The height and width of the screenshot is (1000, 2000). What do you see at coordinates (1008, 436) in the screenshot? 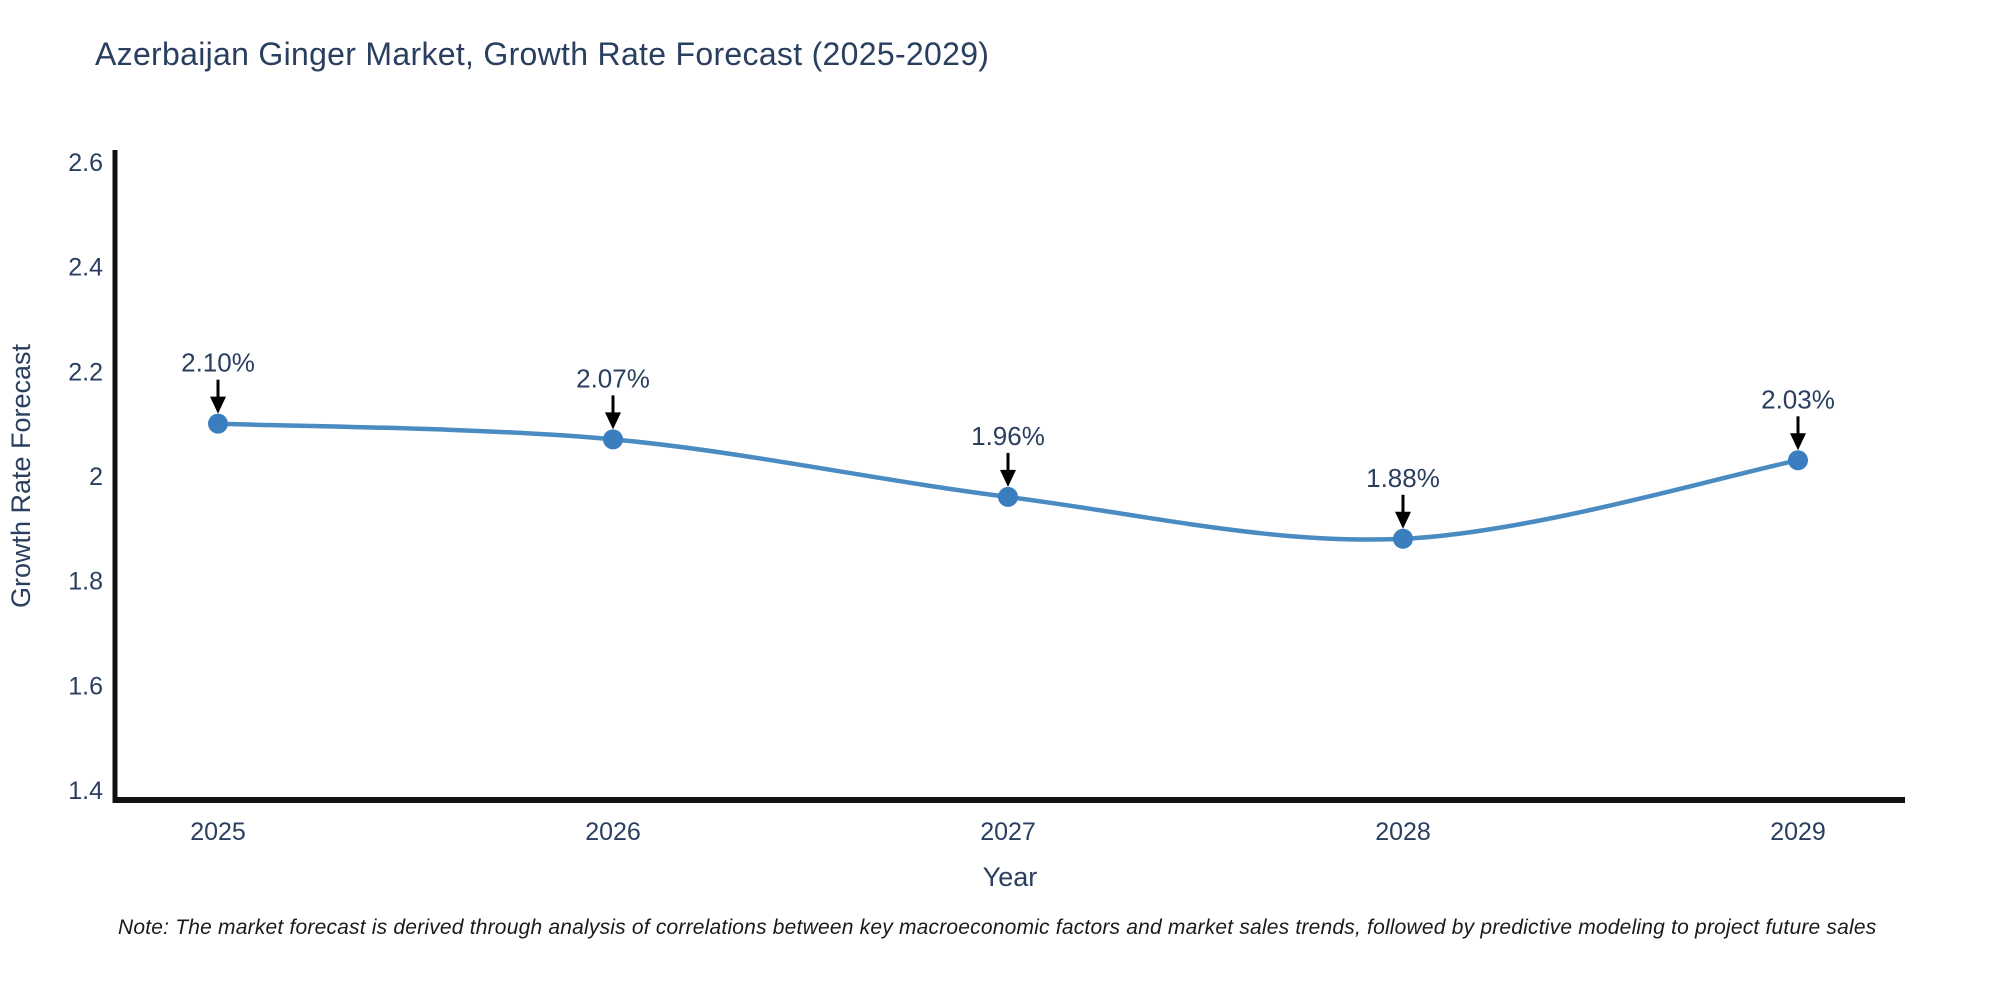
I see `annotation-label: 1.96%` at bounding box center [1008, 436].